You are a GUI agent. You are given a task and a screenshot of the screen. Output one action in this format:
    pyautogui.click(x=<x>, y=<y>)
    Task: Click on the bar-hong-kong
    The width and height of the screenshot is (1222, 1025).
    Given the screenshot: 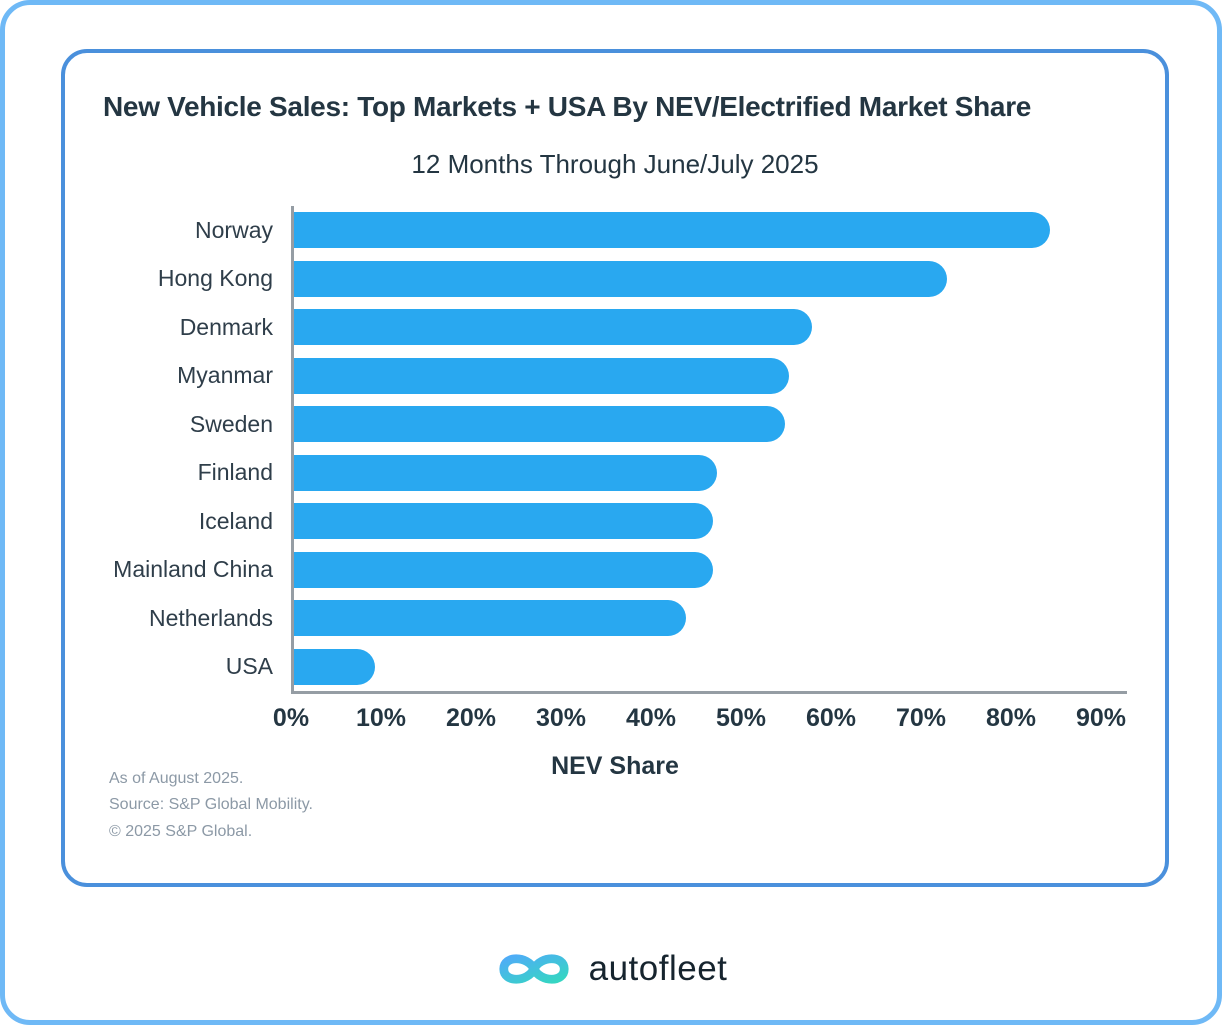 What is the action you would take?
    pyautogui.click(x=620, y=278)
    